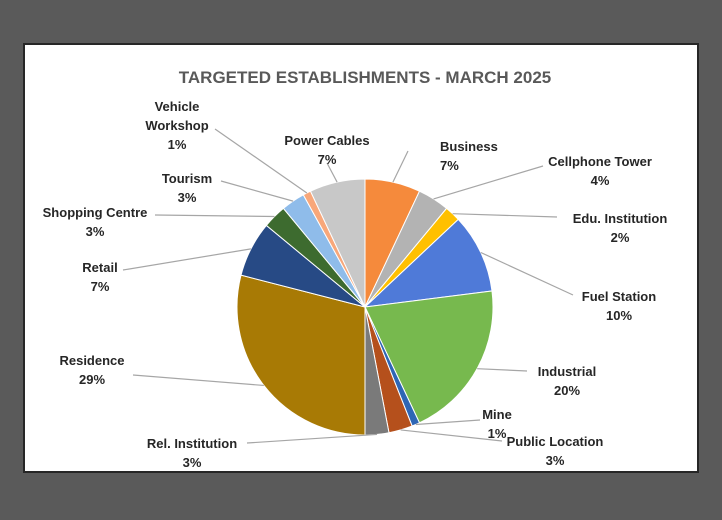  I want to click on leader-line-public-location, so click(451, 435).